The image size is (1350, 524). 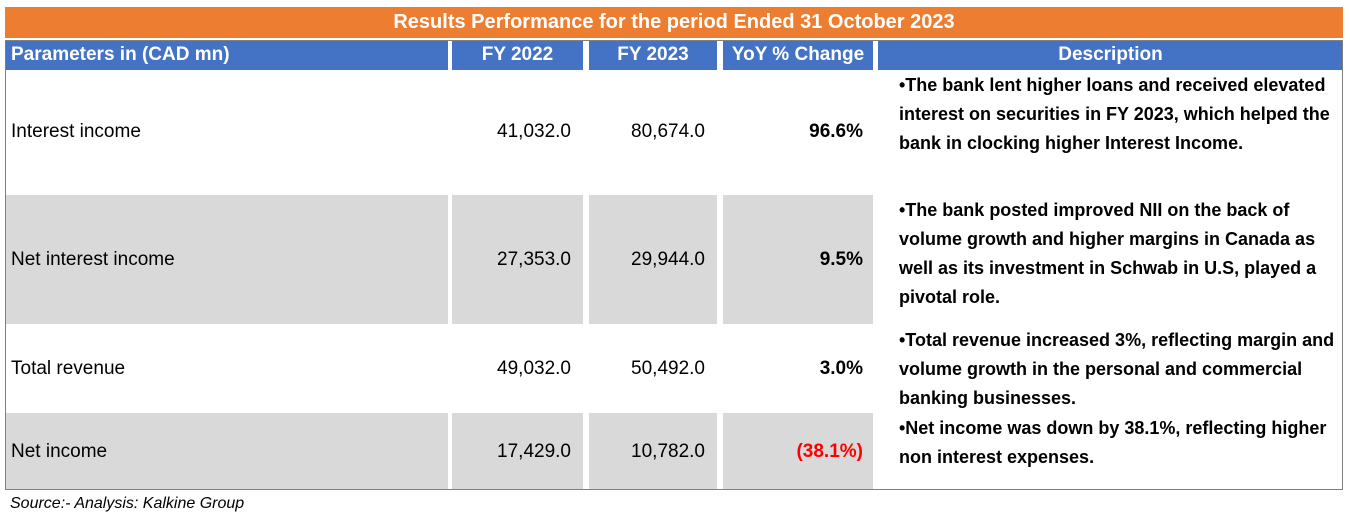 What do you see at coordinates (1110, 55) in the screenshot?
I see `header-description: Description` at bounding box center [1110, 55].